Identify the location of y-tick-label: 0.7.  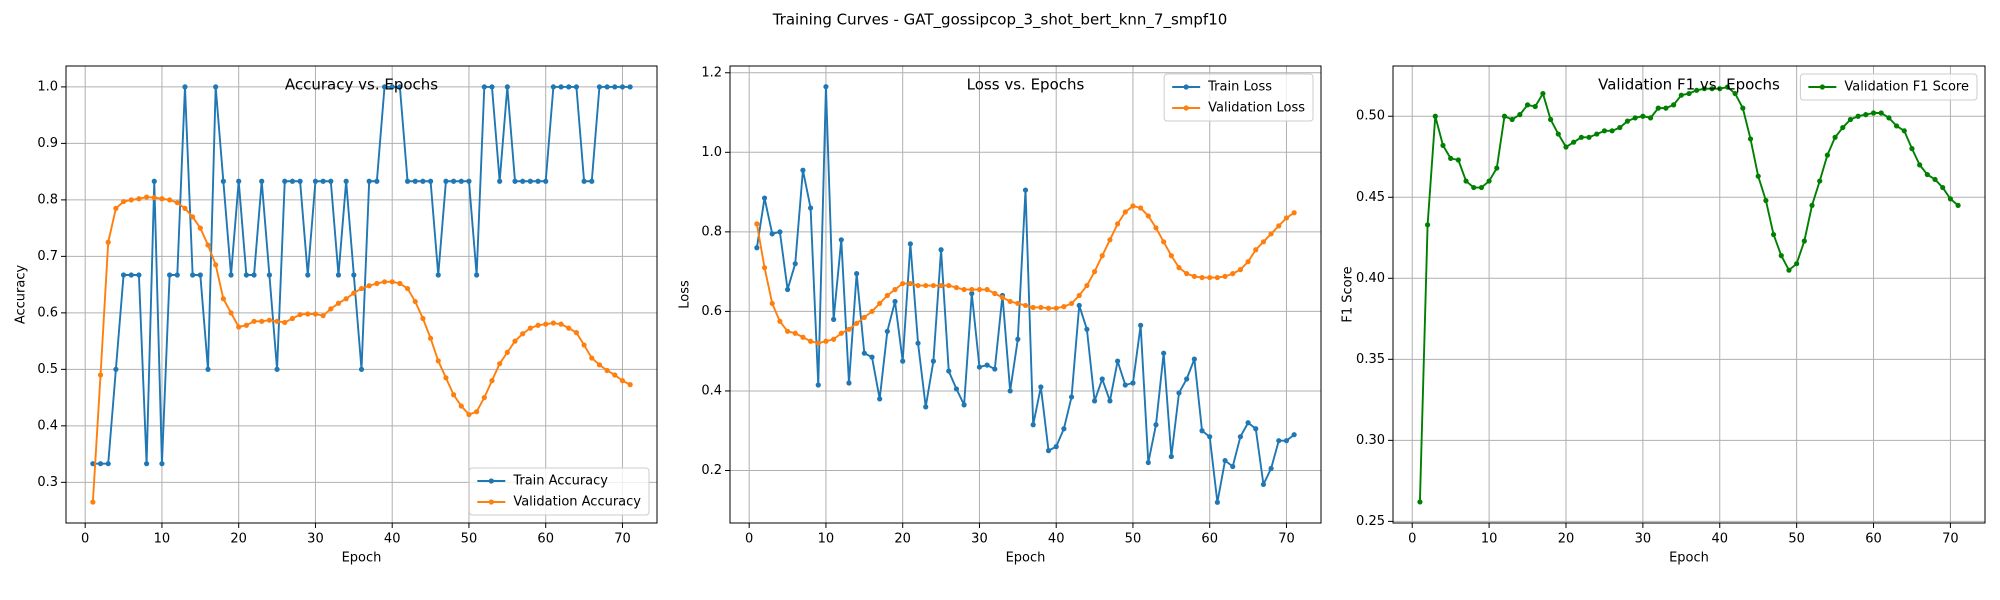
(47, 256).